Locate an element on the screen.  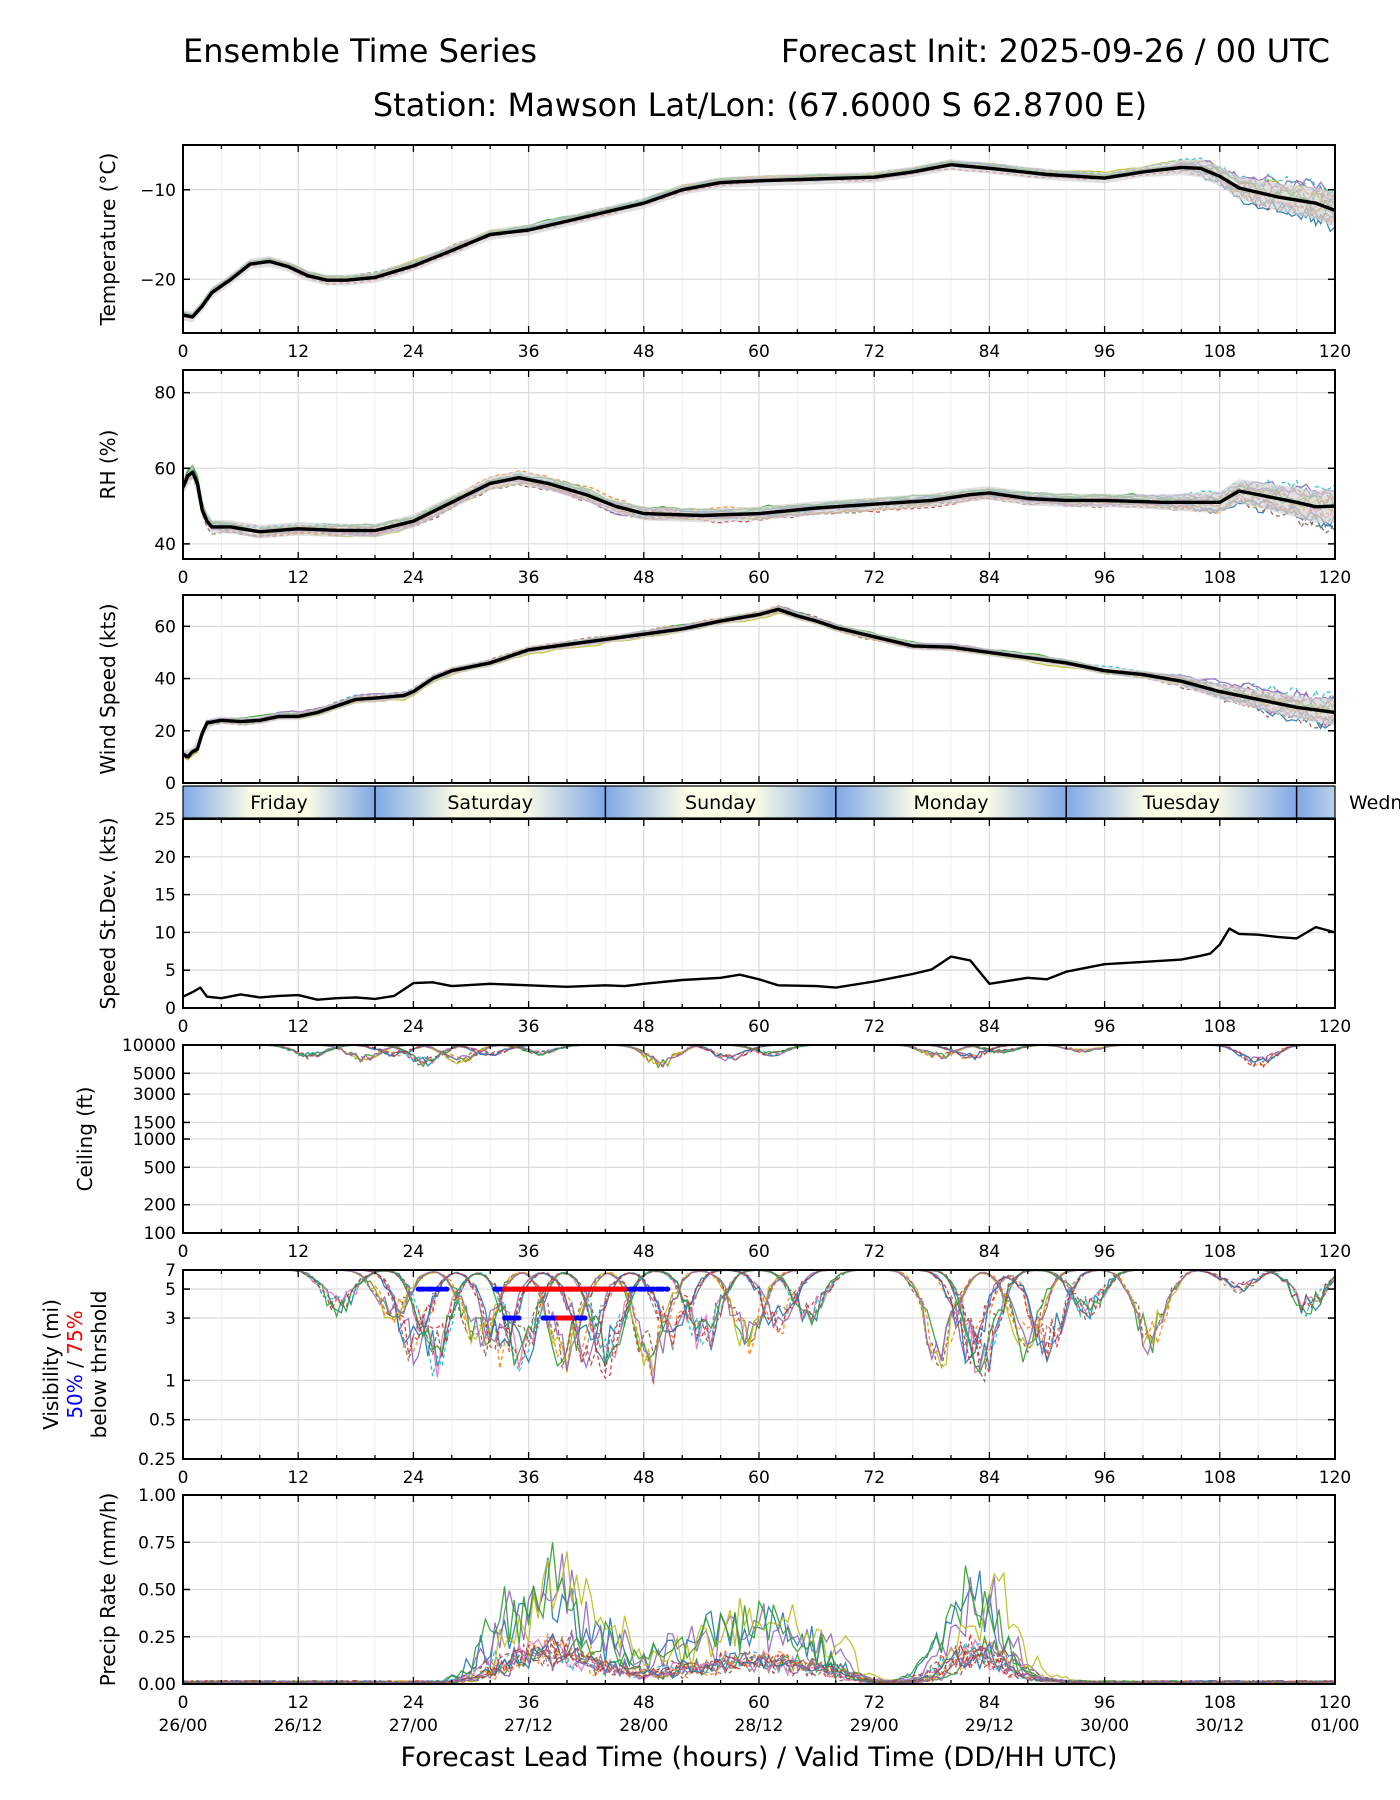
y-axis-label: Precip Rate (mm/h) is located at coordinates (108, 1590).